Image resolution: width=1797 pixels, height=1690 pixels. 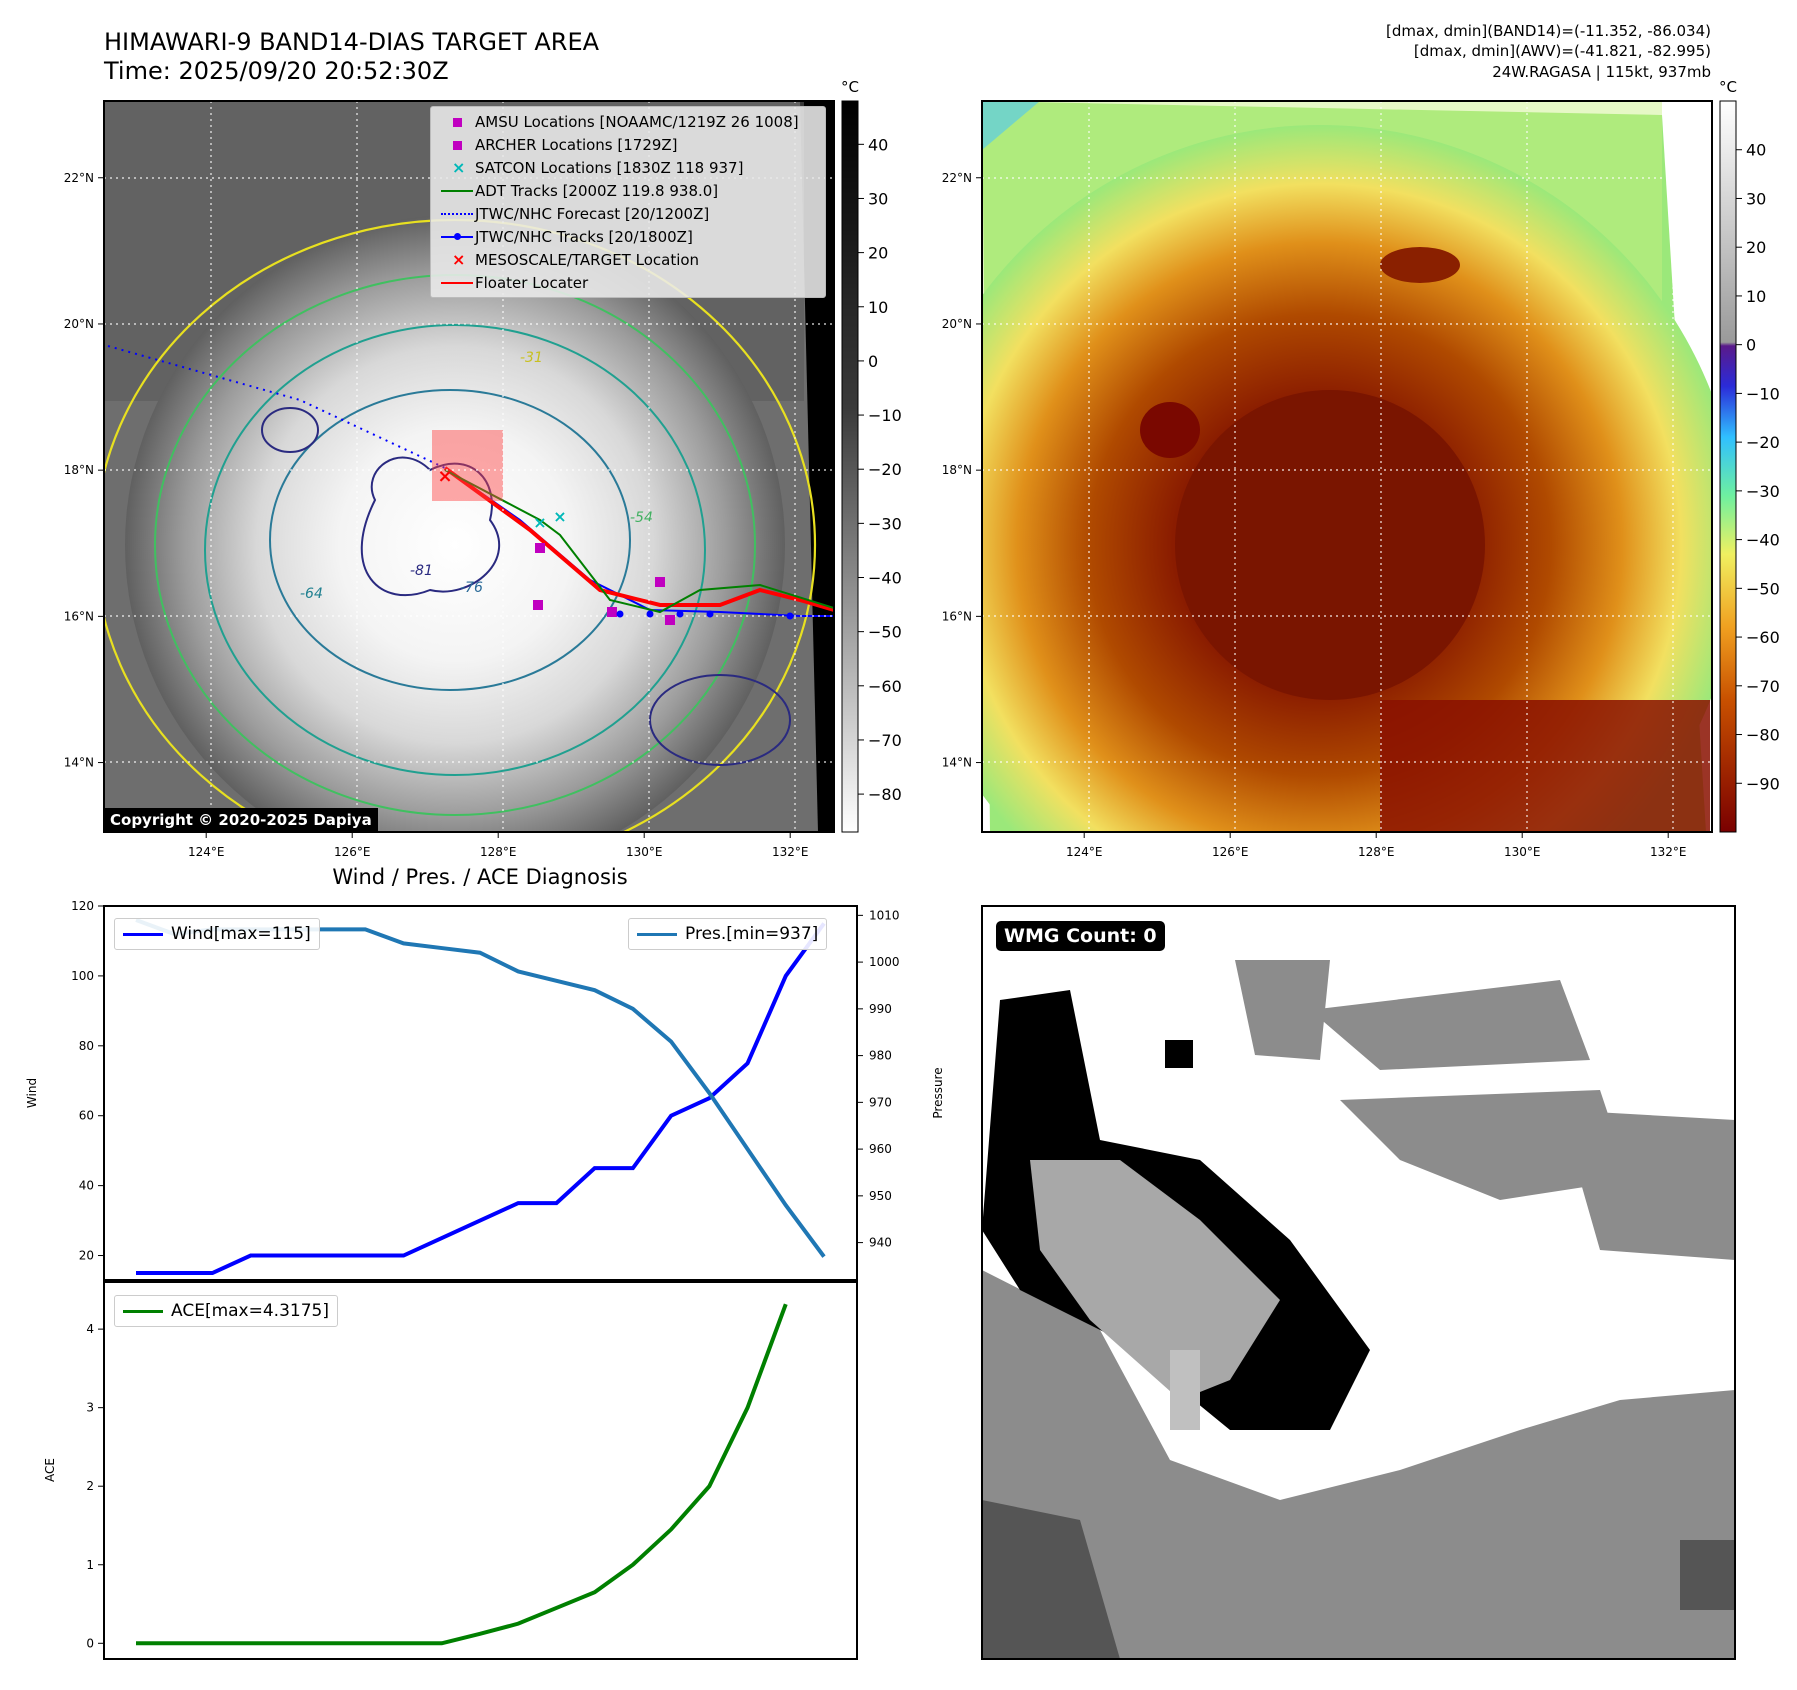 I want to click on wind-legend: Wind[max=115], so click(x=217, y=934).